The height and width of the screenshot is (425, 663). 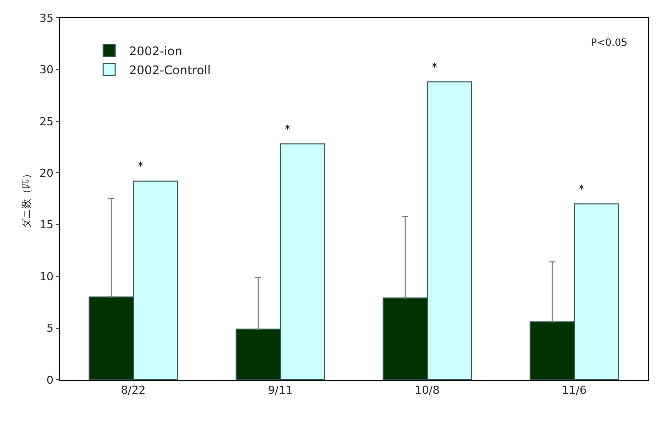 I want to click on x-tick-label: 8/22, so click(x=133, y=391).